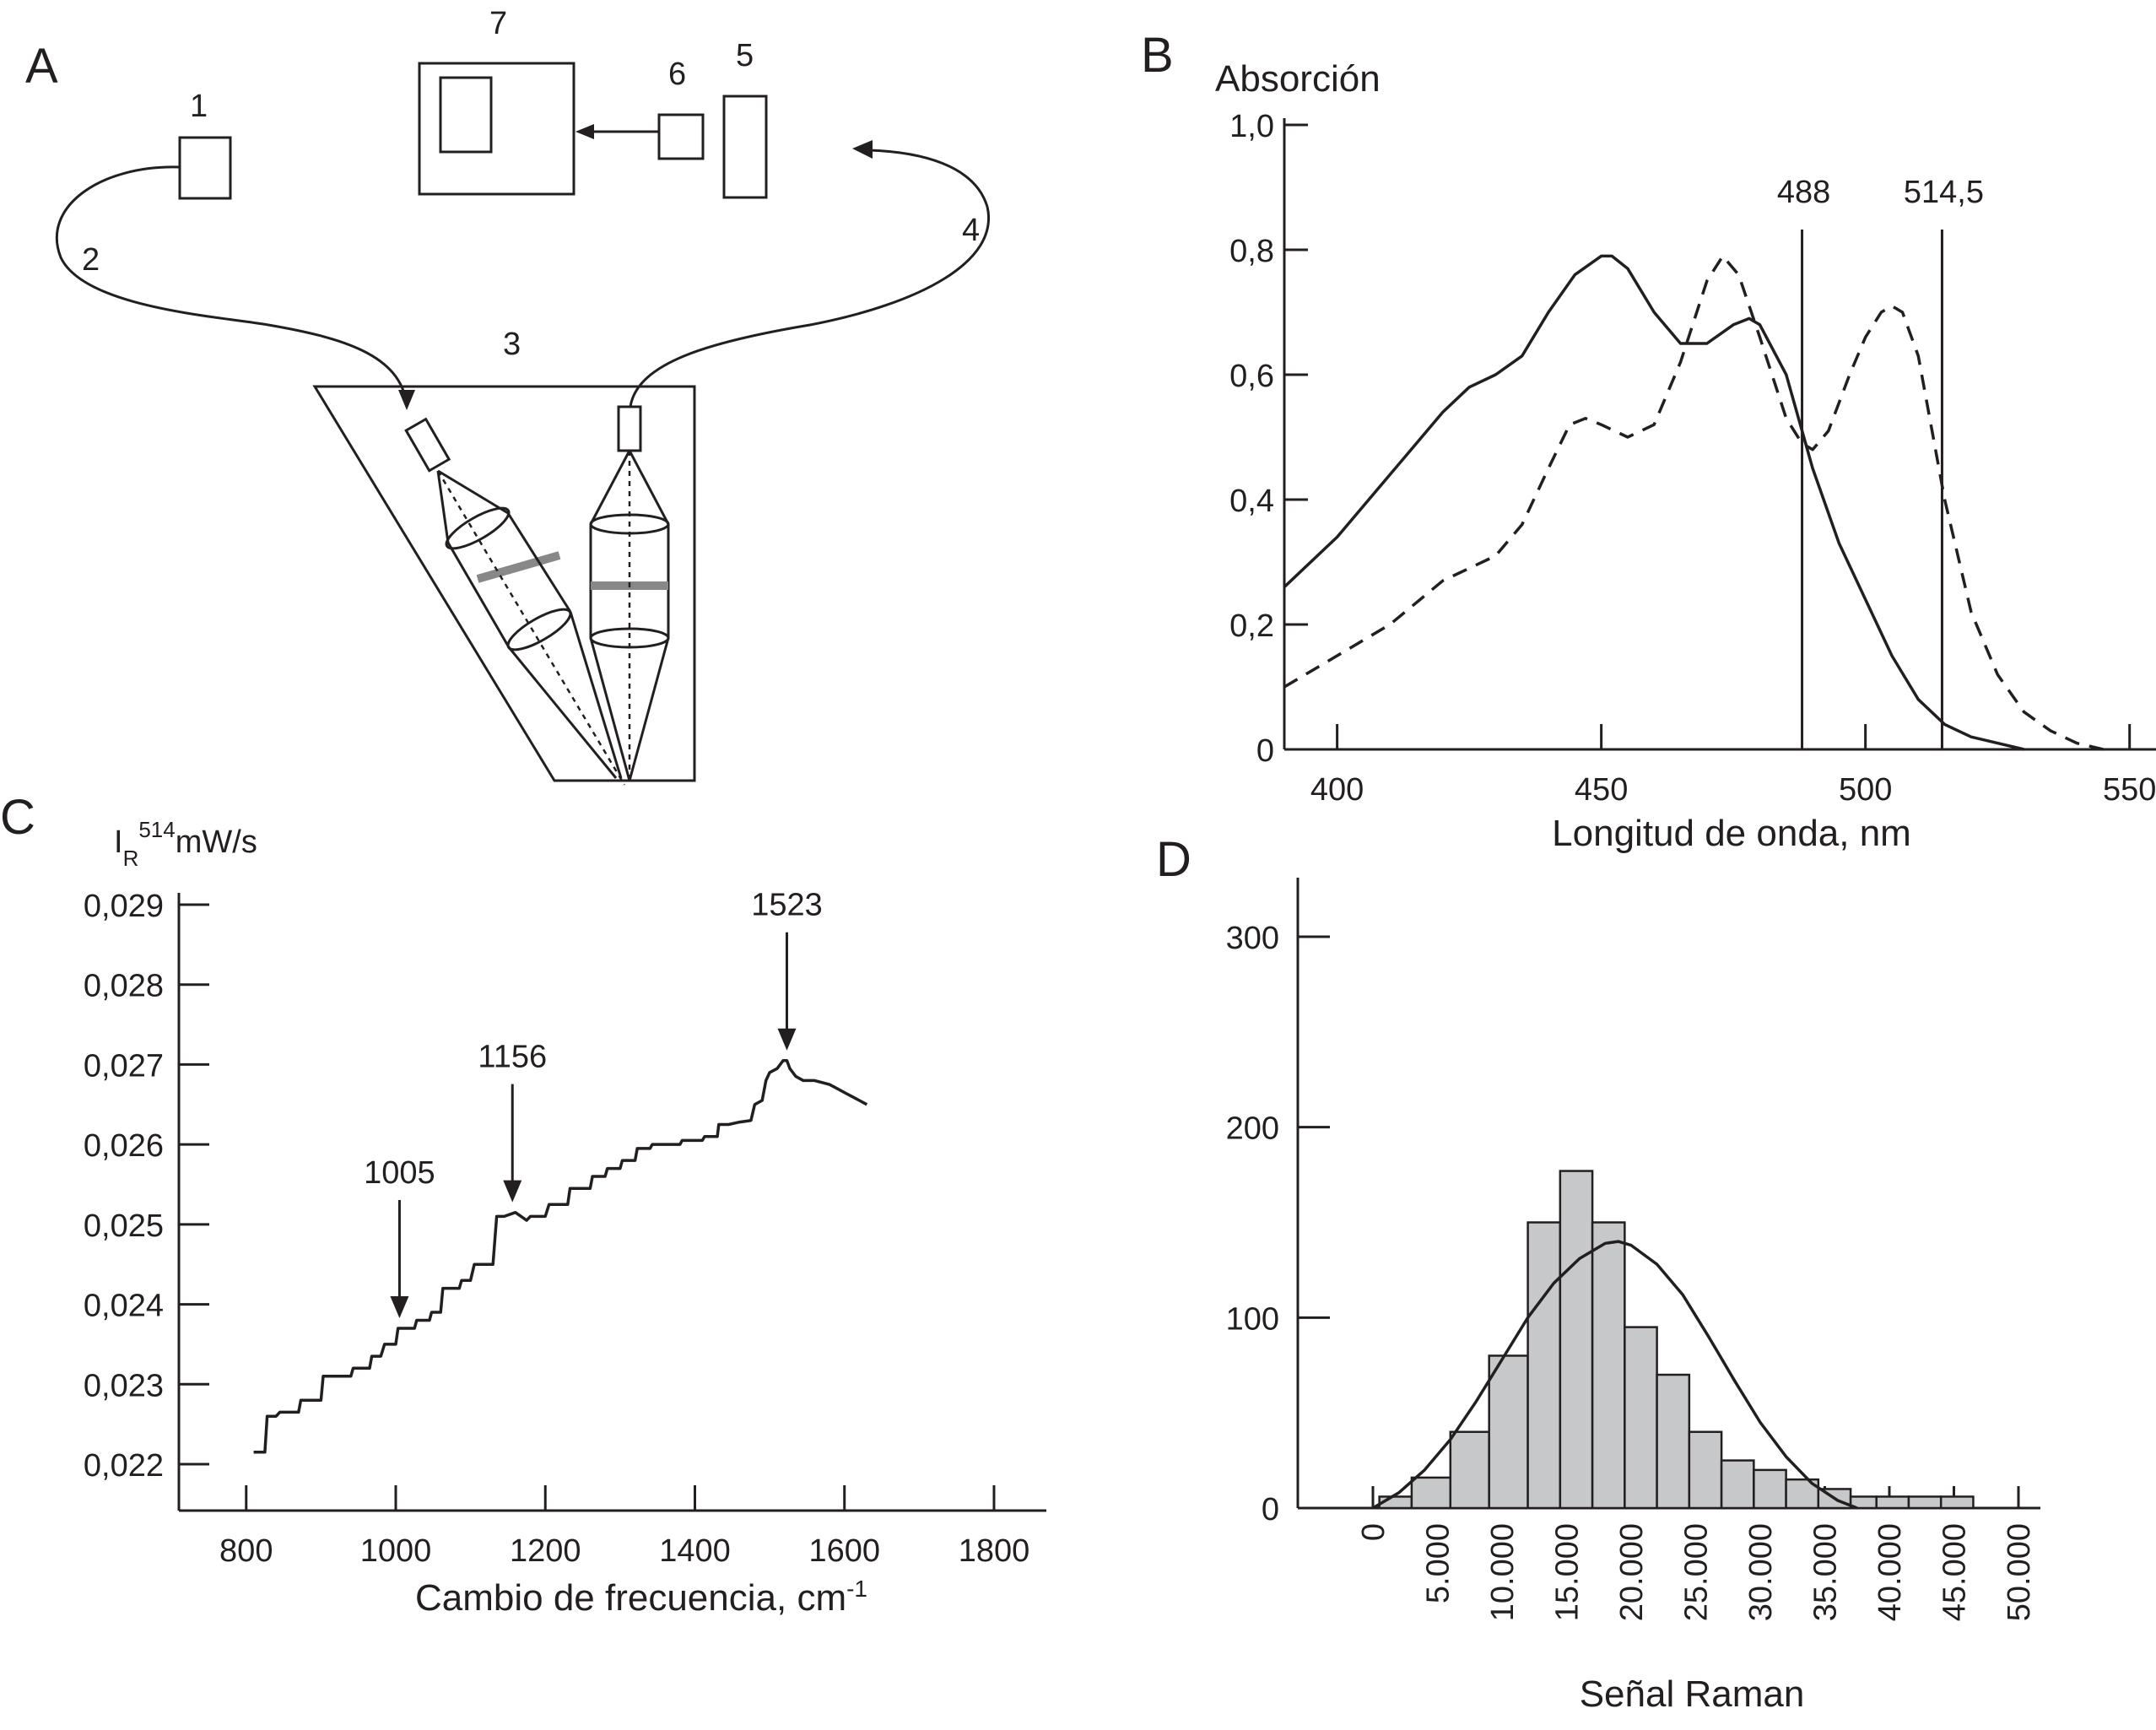 The height and width of the screenshot is (1730, 2156). Describe the element at coordinates (473, 492) in the screenshot. I see `excitation-cone-upper` at that location.